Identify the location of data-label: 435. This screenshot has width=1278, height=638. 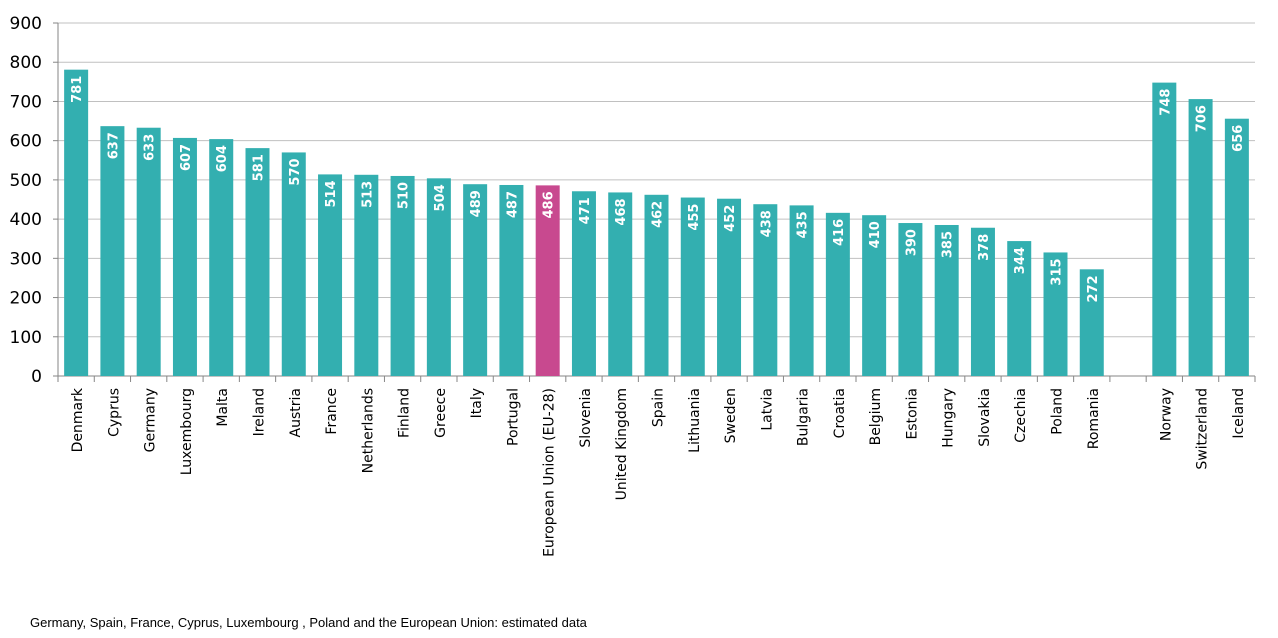
(803, 224).